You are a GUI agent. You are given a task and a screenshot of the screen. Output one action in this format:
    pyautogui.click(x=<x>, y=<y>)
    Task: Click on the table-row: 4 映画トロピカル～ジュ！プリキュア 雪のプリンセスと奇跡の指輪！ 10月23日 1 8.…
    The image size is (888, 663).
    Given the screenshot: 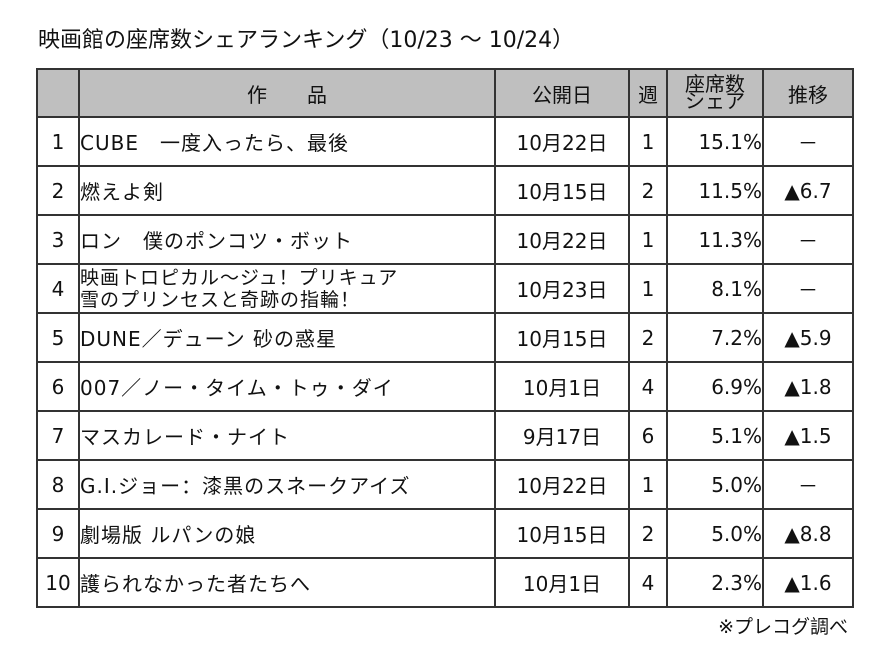 What is the action you would take?
    pyautogui.click(x=445, y=288)
    